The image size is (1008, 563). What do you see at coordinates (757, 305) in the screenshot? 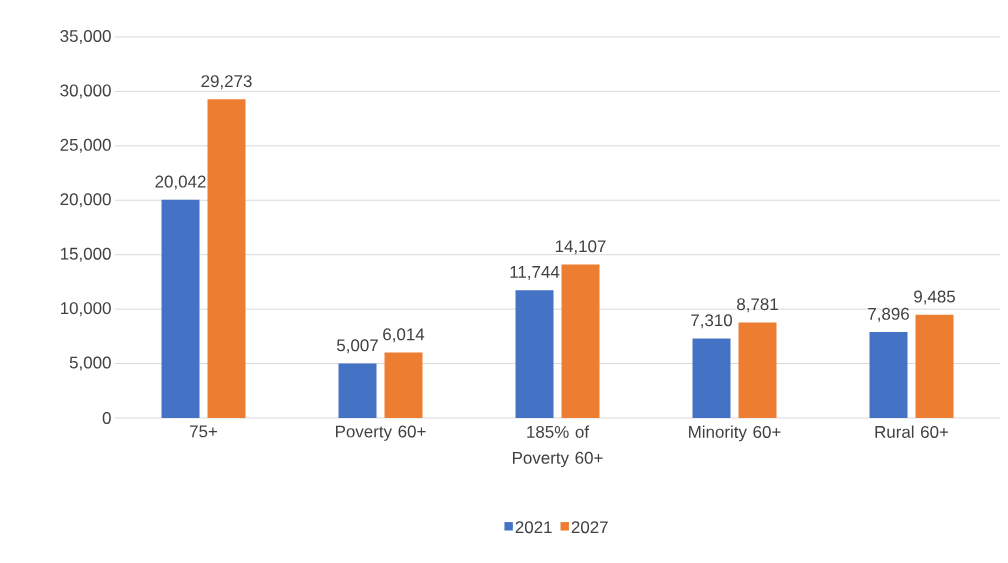
I see `data-label: 8,781` at bounding box center [757, 305].